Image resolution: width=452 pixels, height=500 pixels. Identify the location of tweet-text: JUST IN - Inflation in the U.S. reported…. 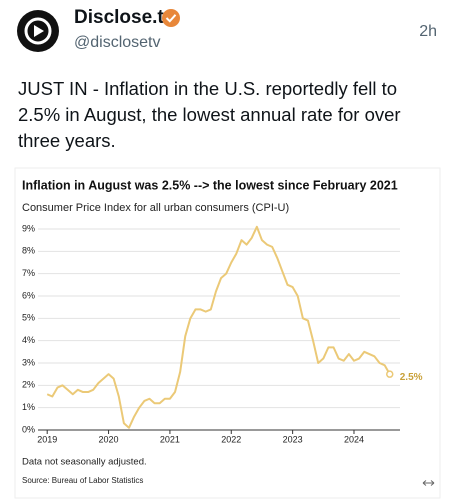
(209, 114).